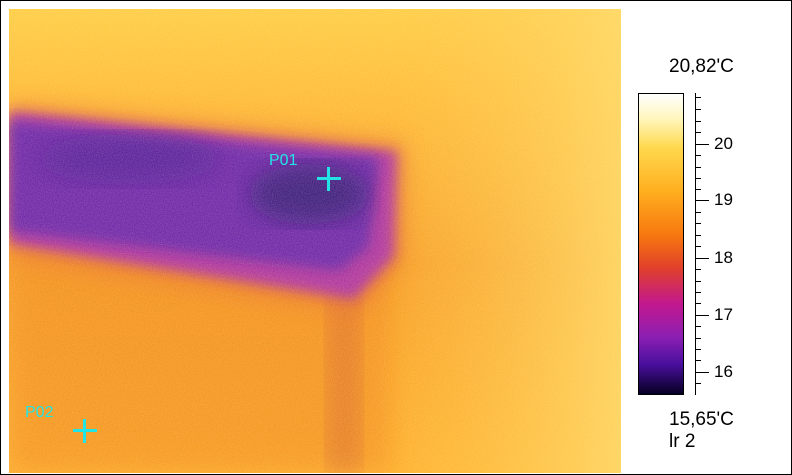 This screenshot has width=792, height=475. I want to click on marker-p02-label: P02, so click(39, 412).